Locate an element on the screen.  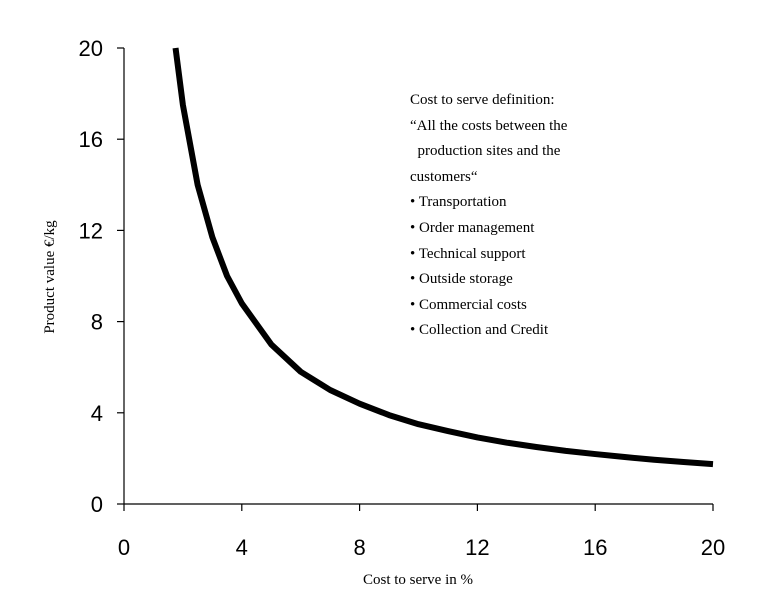
annotation-line: customers“ is located at coordinates (444, 176).